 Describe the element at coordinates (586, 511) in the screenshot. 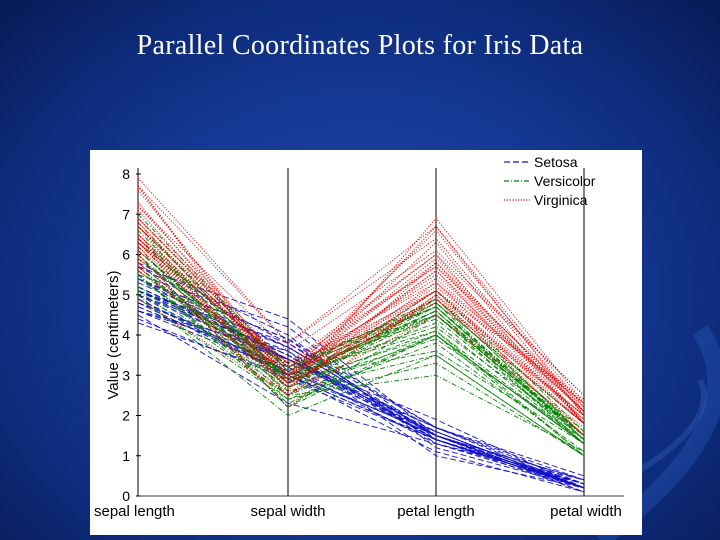

I see `x-tick-label: petal width` at that location.